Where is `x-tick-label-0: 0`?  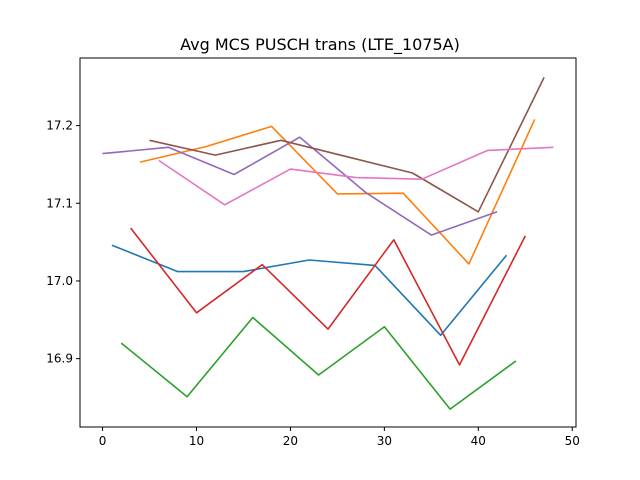
x-tick-label-0: 0 is located at coordinates (103, 441).